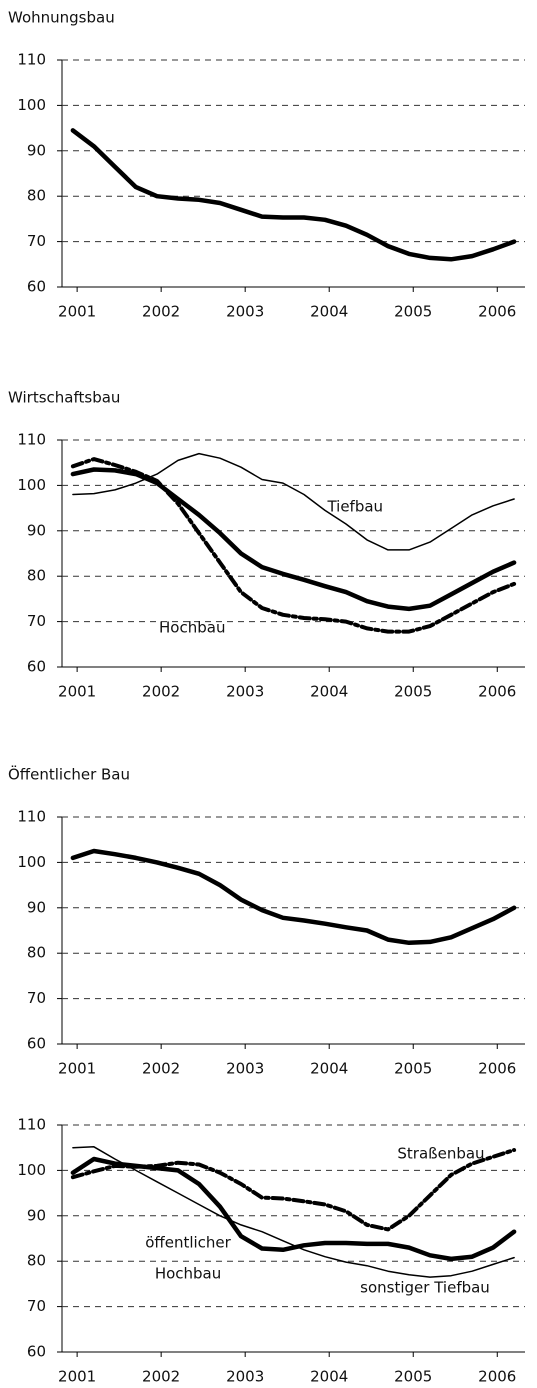 Image resolution: width=537 pixels, height=1388 pixels. I want to click on chart-title: Wohnungsbau, so click(61, 18).